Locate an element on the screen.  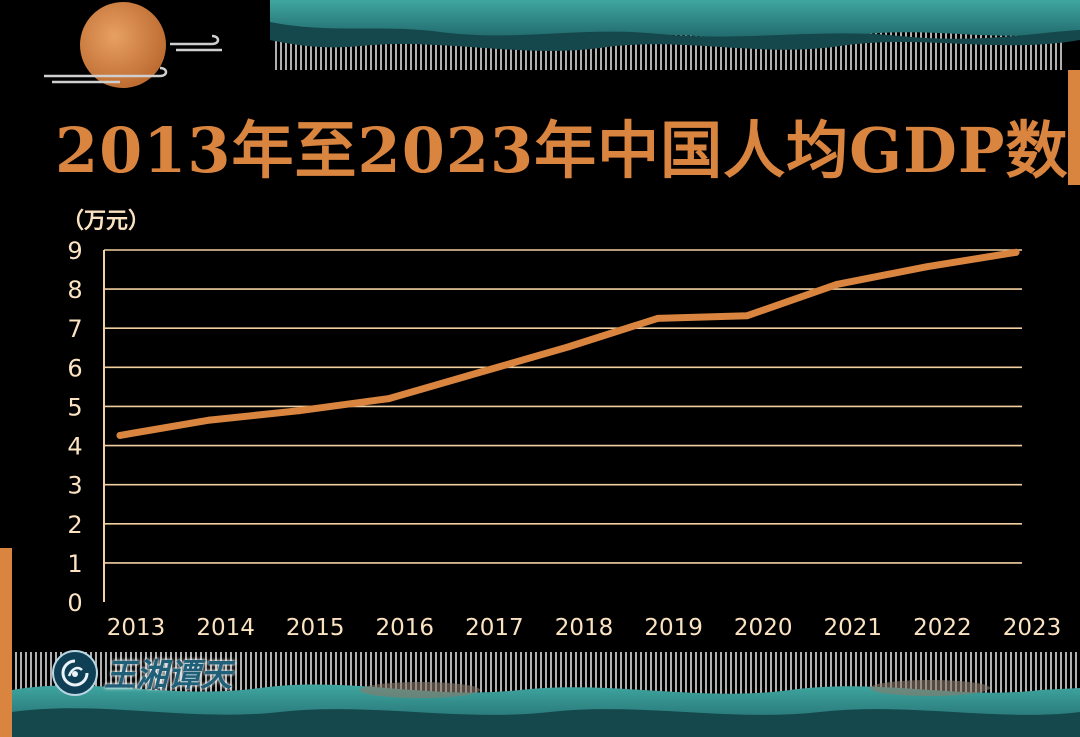
y-tick-label: 4 is located at coordinates (74, 447).